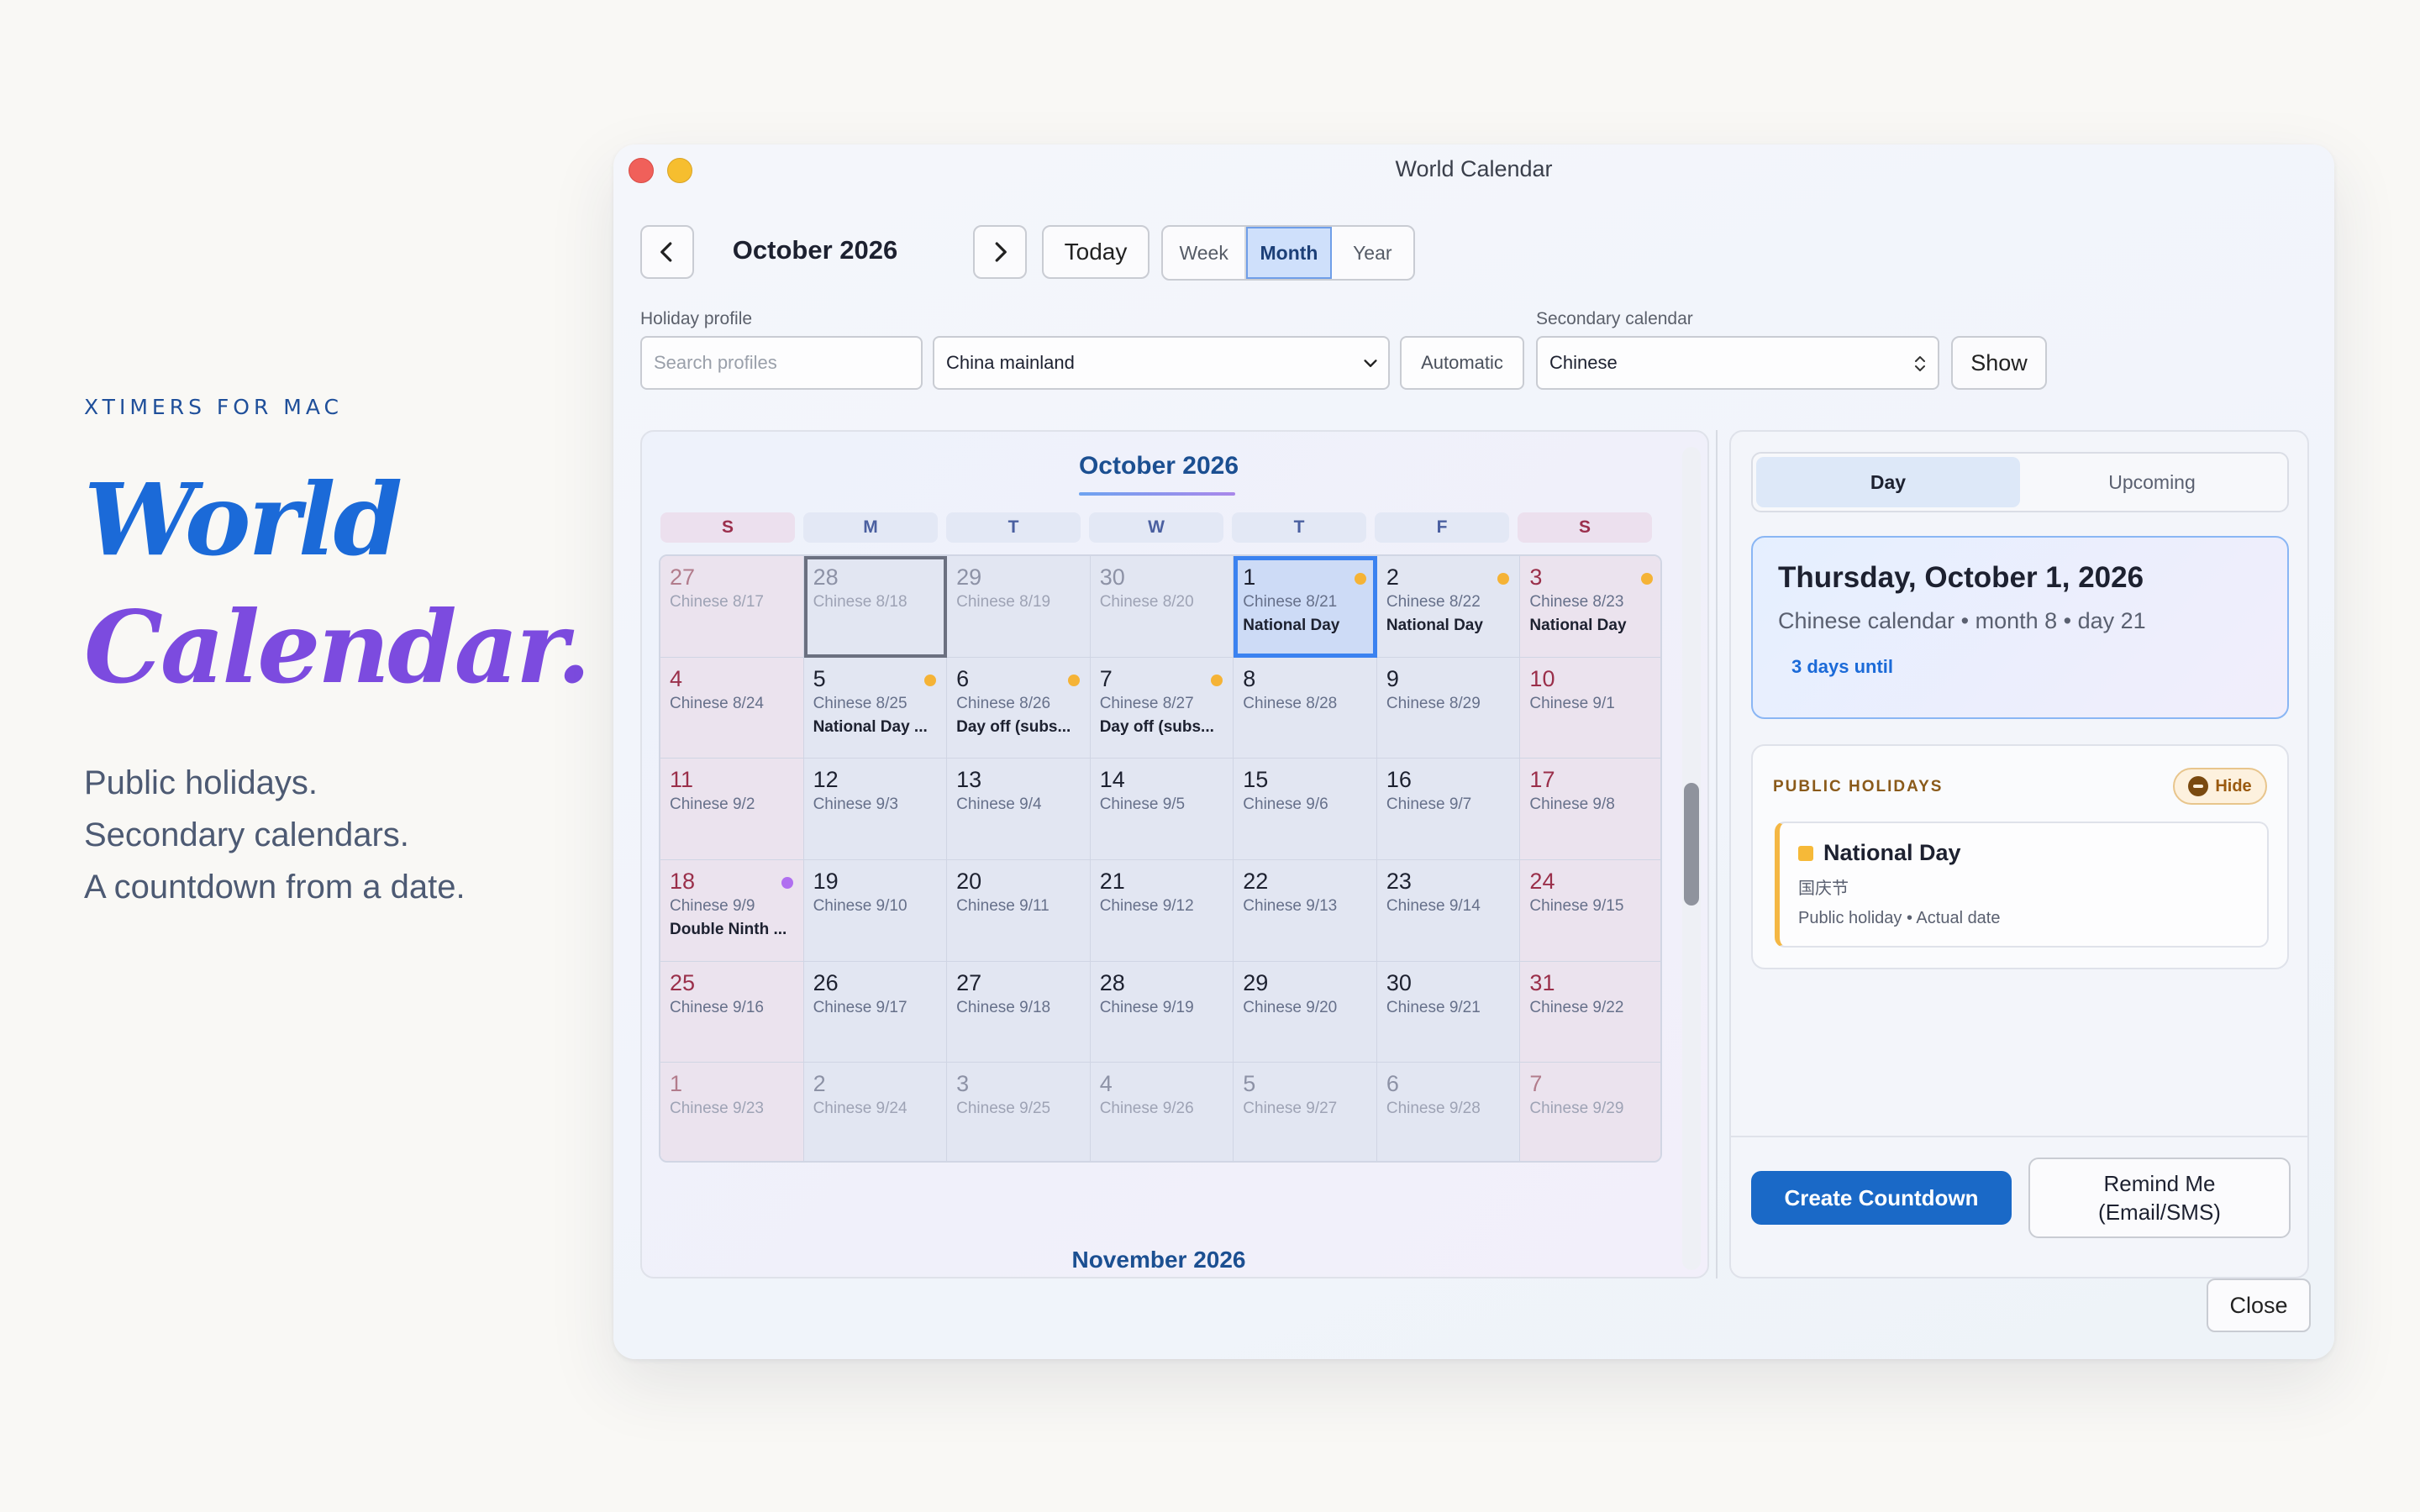  I want to click on day-number: 27, so click(969, 982).